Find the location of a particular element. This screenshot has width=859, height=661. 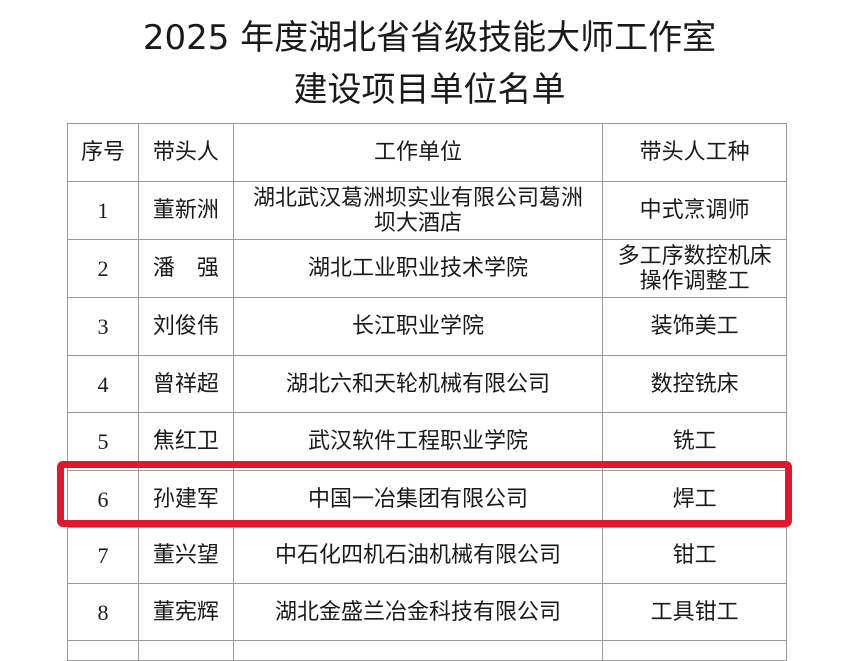

cell-unit: 湖北武汉葛洲坝实业有限公司葛洲坝大酒店 is located at coordinates (418, 210).